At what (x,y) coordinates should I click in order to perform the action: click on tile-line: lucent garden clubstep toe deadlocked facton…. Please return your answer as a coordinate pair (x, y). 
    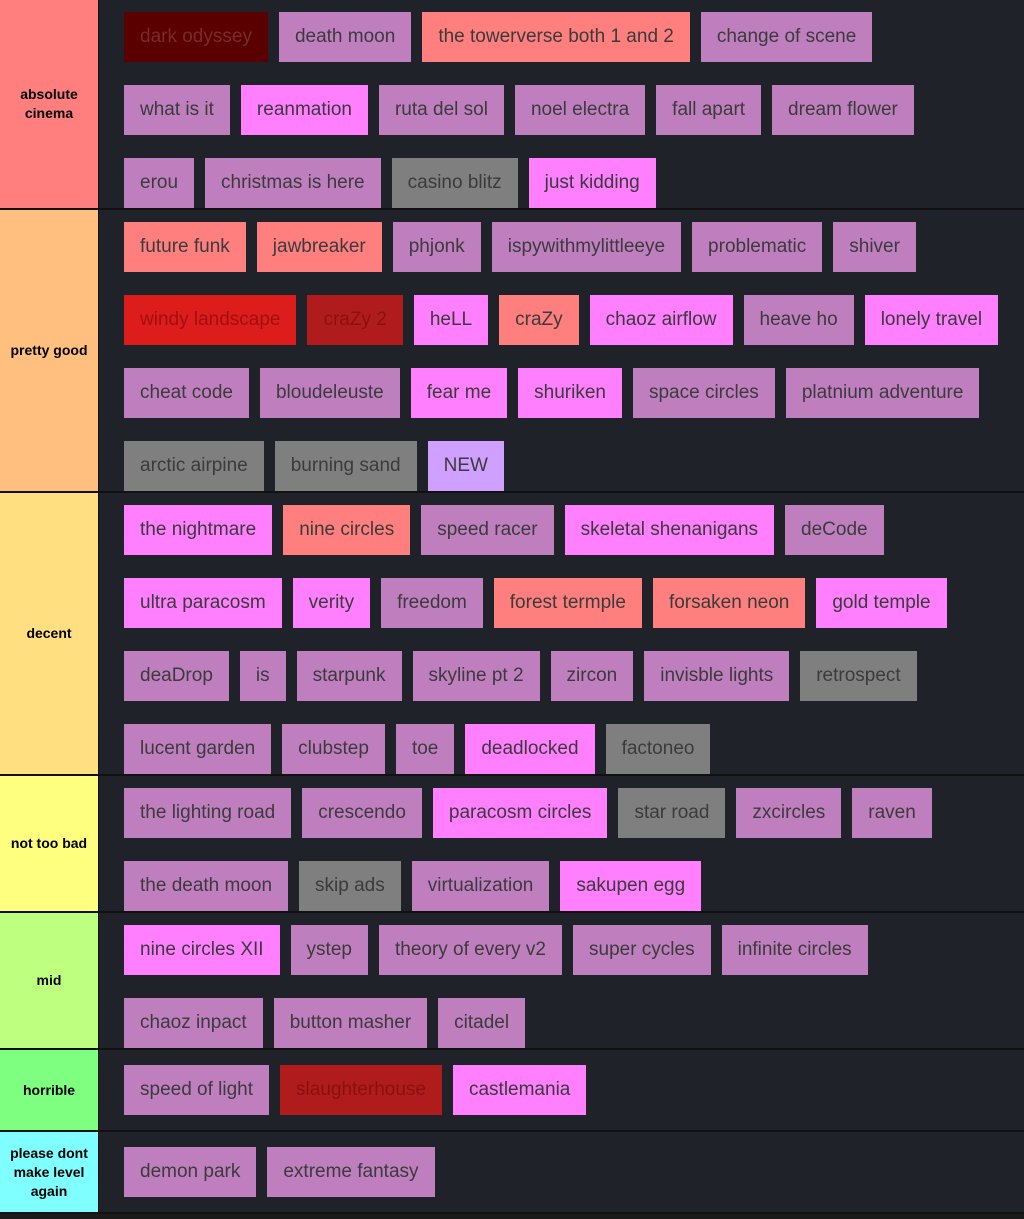
    Looking at the image, I should click on (574, 749).